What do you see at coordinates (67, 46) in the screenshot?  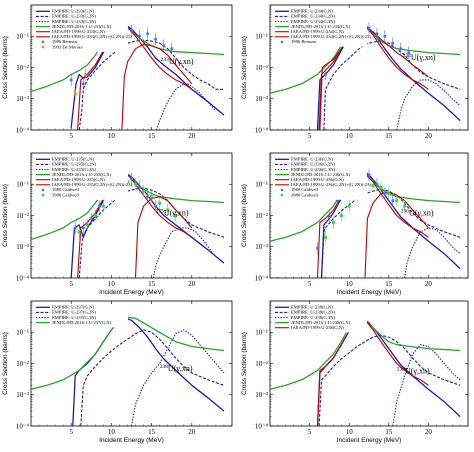 I see `legend-entry: 1993 De Moraes` at bounding box center [67, 46].